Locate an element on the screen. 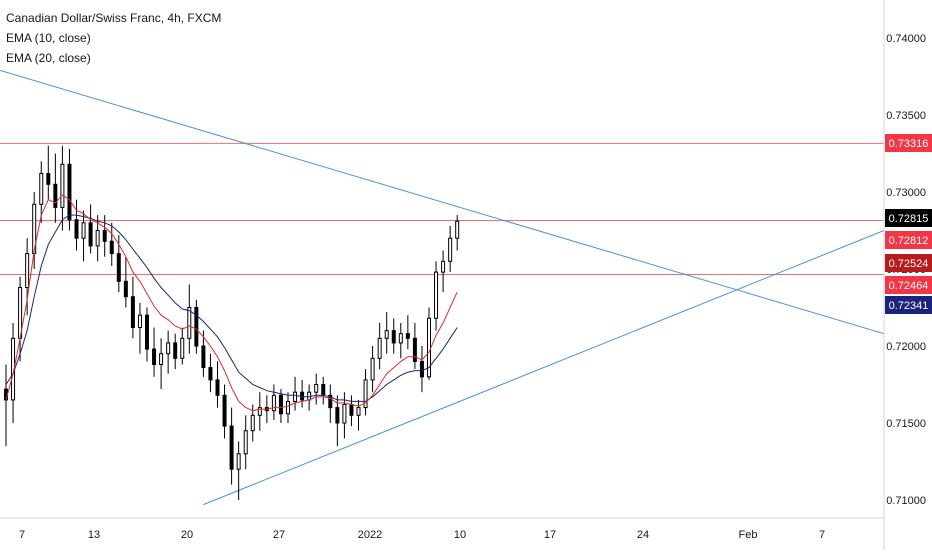 The height and width of the screenshot is (555, 932). y-tick-label: 0.73000 is located at coordinates (906, 193).